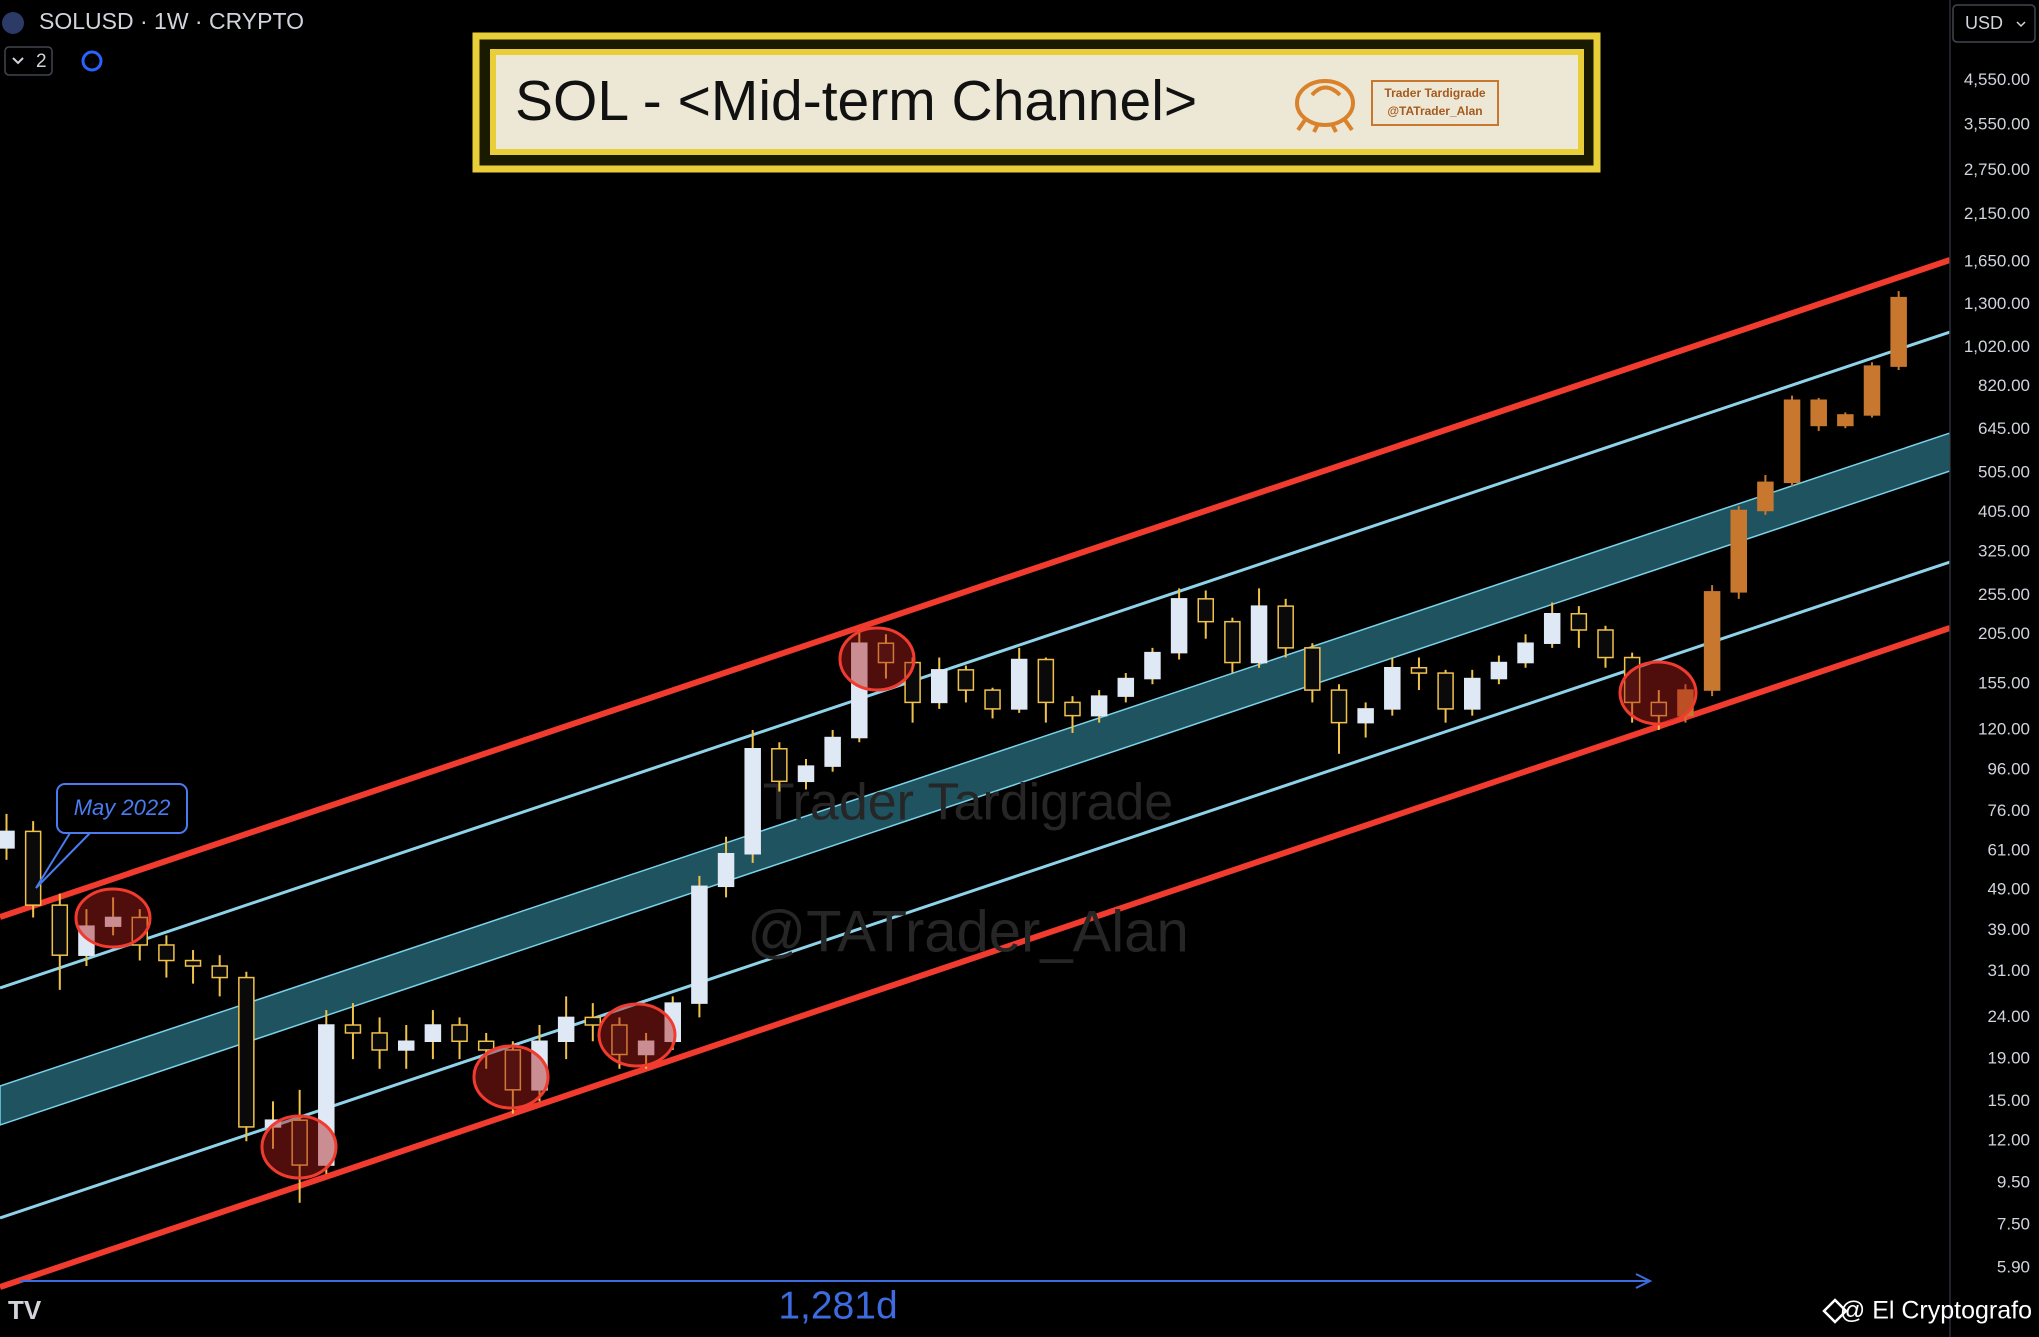  What do you see at coordinates (2008, 1140) in the screenshot?
I see `y-tick-label: 12.00` at bounding box center [2008, 1140].